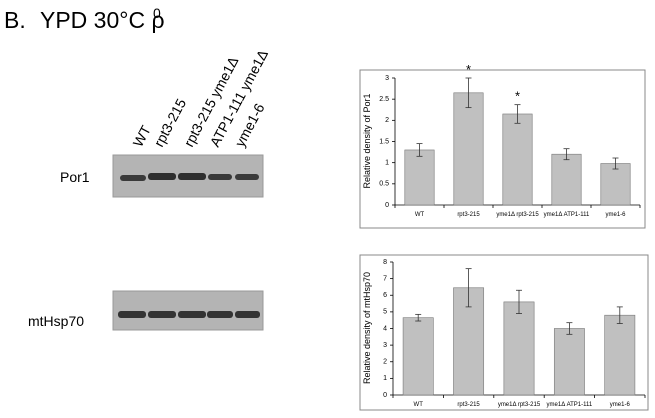 The image size is (655, 418). I want to click on blot-mthsp70, so click(188, 310).